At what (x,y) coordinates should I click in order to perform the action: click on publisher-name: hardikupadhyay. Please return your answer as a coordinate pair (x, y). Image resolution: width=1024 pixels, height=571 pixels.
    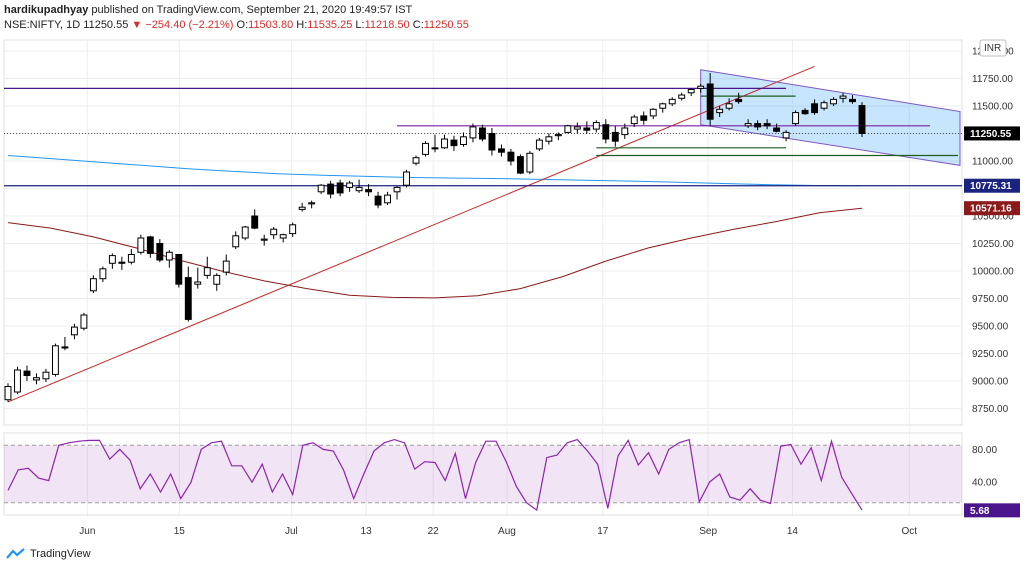
    Looking at the image, I should click on (46, 10).